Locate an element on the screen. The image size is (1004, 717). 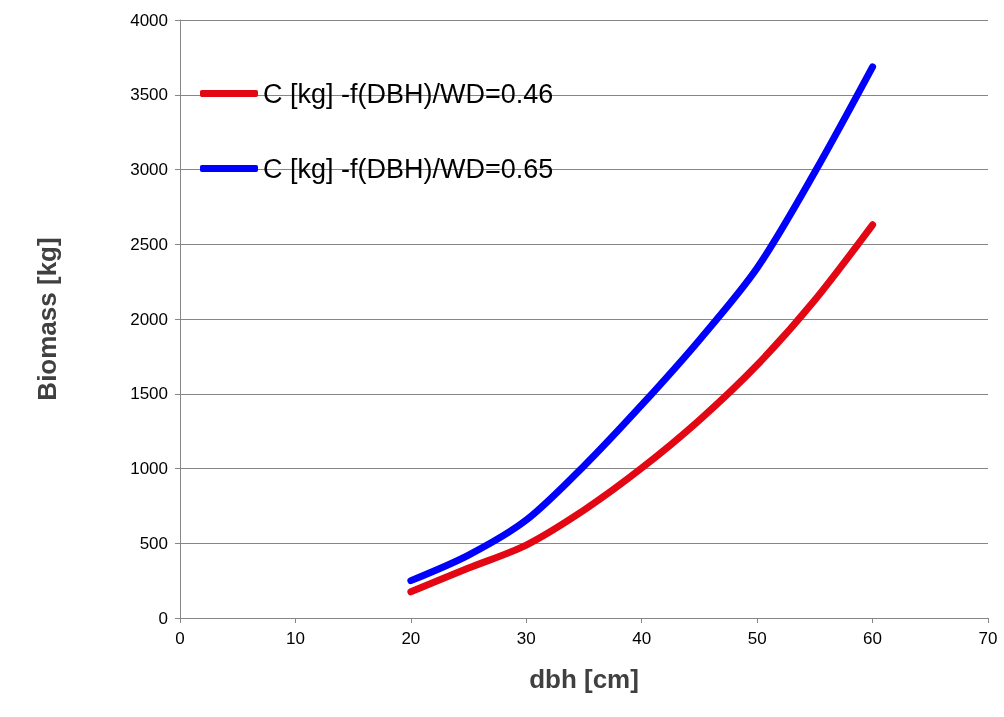
legend-label: C [kg] -f(DBH)/WD=0.65 is located at coordinates (408, 168).